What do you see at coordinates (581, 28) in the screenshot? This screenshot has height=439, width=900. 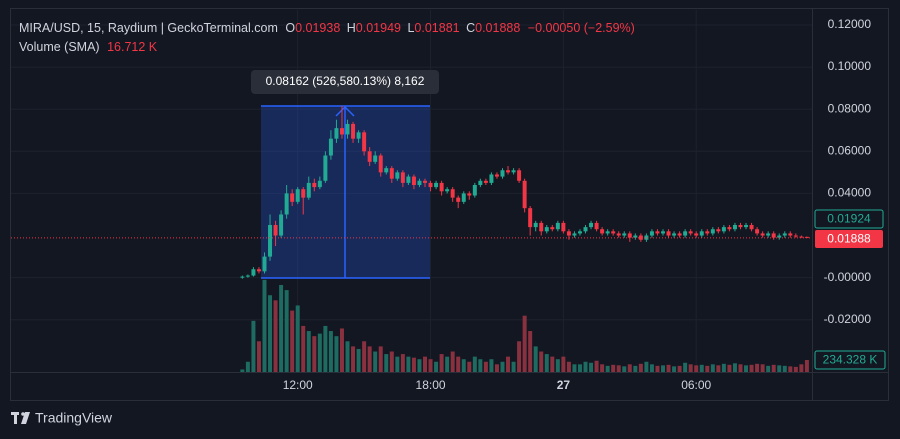 I see `legend-change: −0.00050 (−2.59%)` at bounding box center [581, 28].